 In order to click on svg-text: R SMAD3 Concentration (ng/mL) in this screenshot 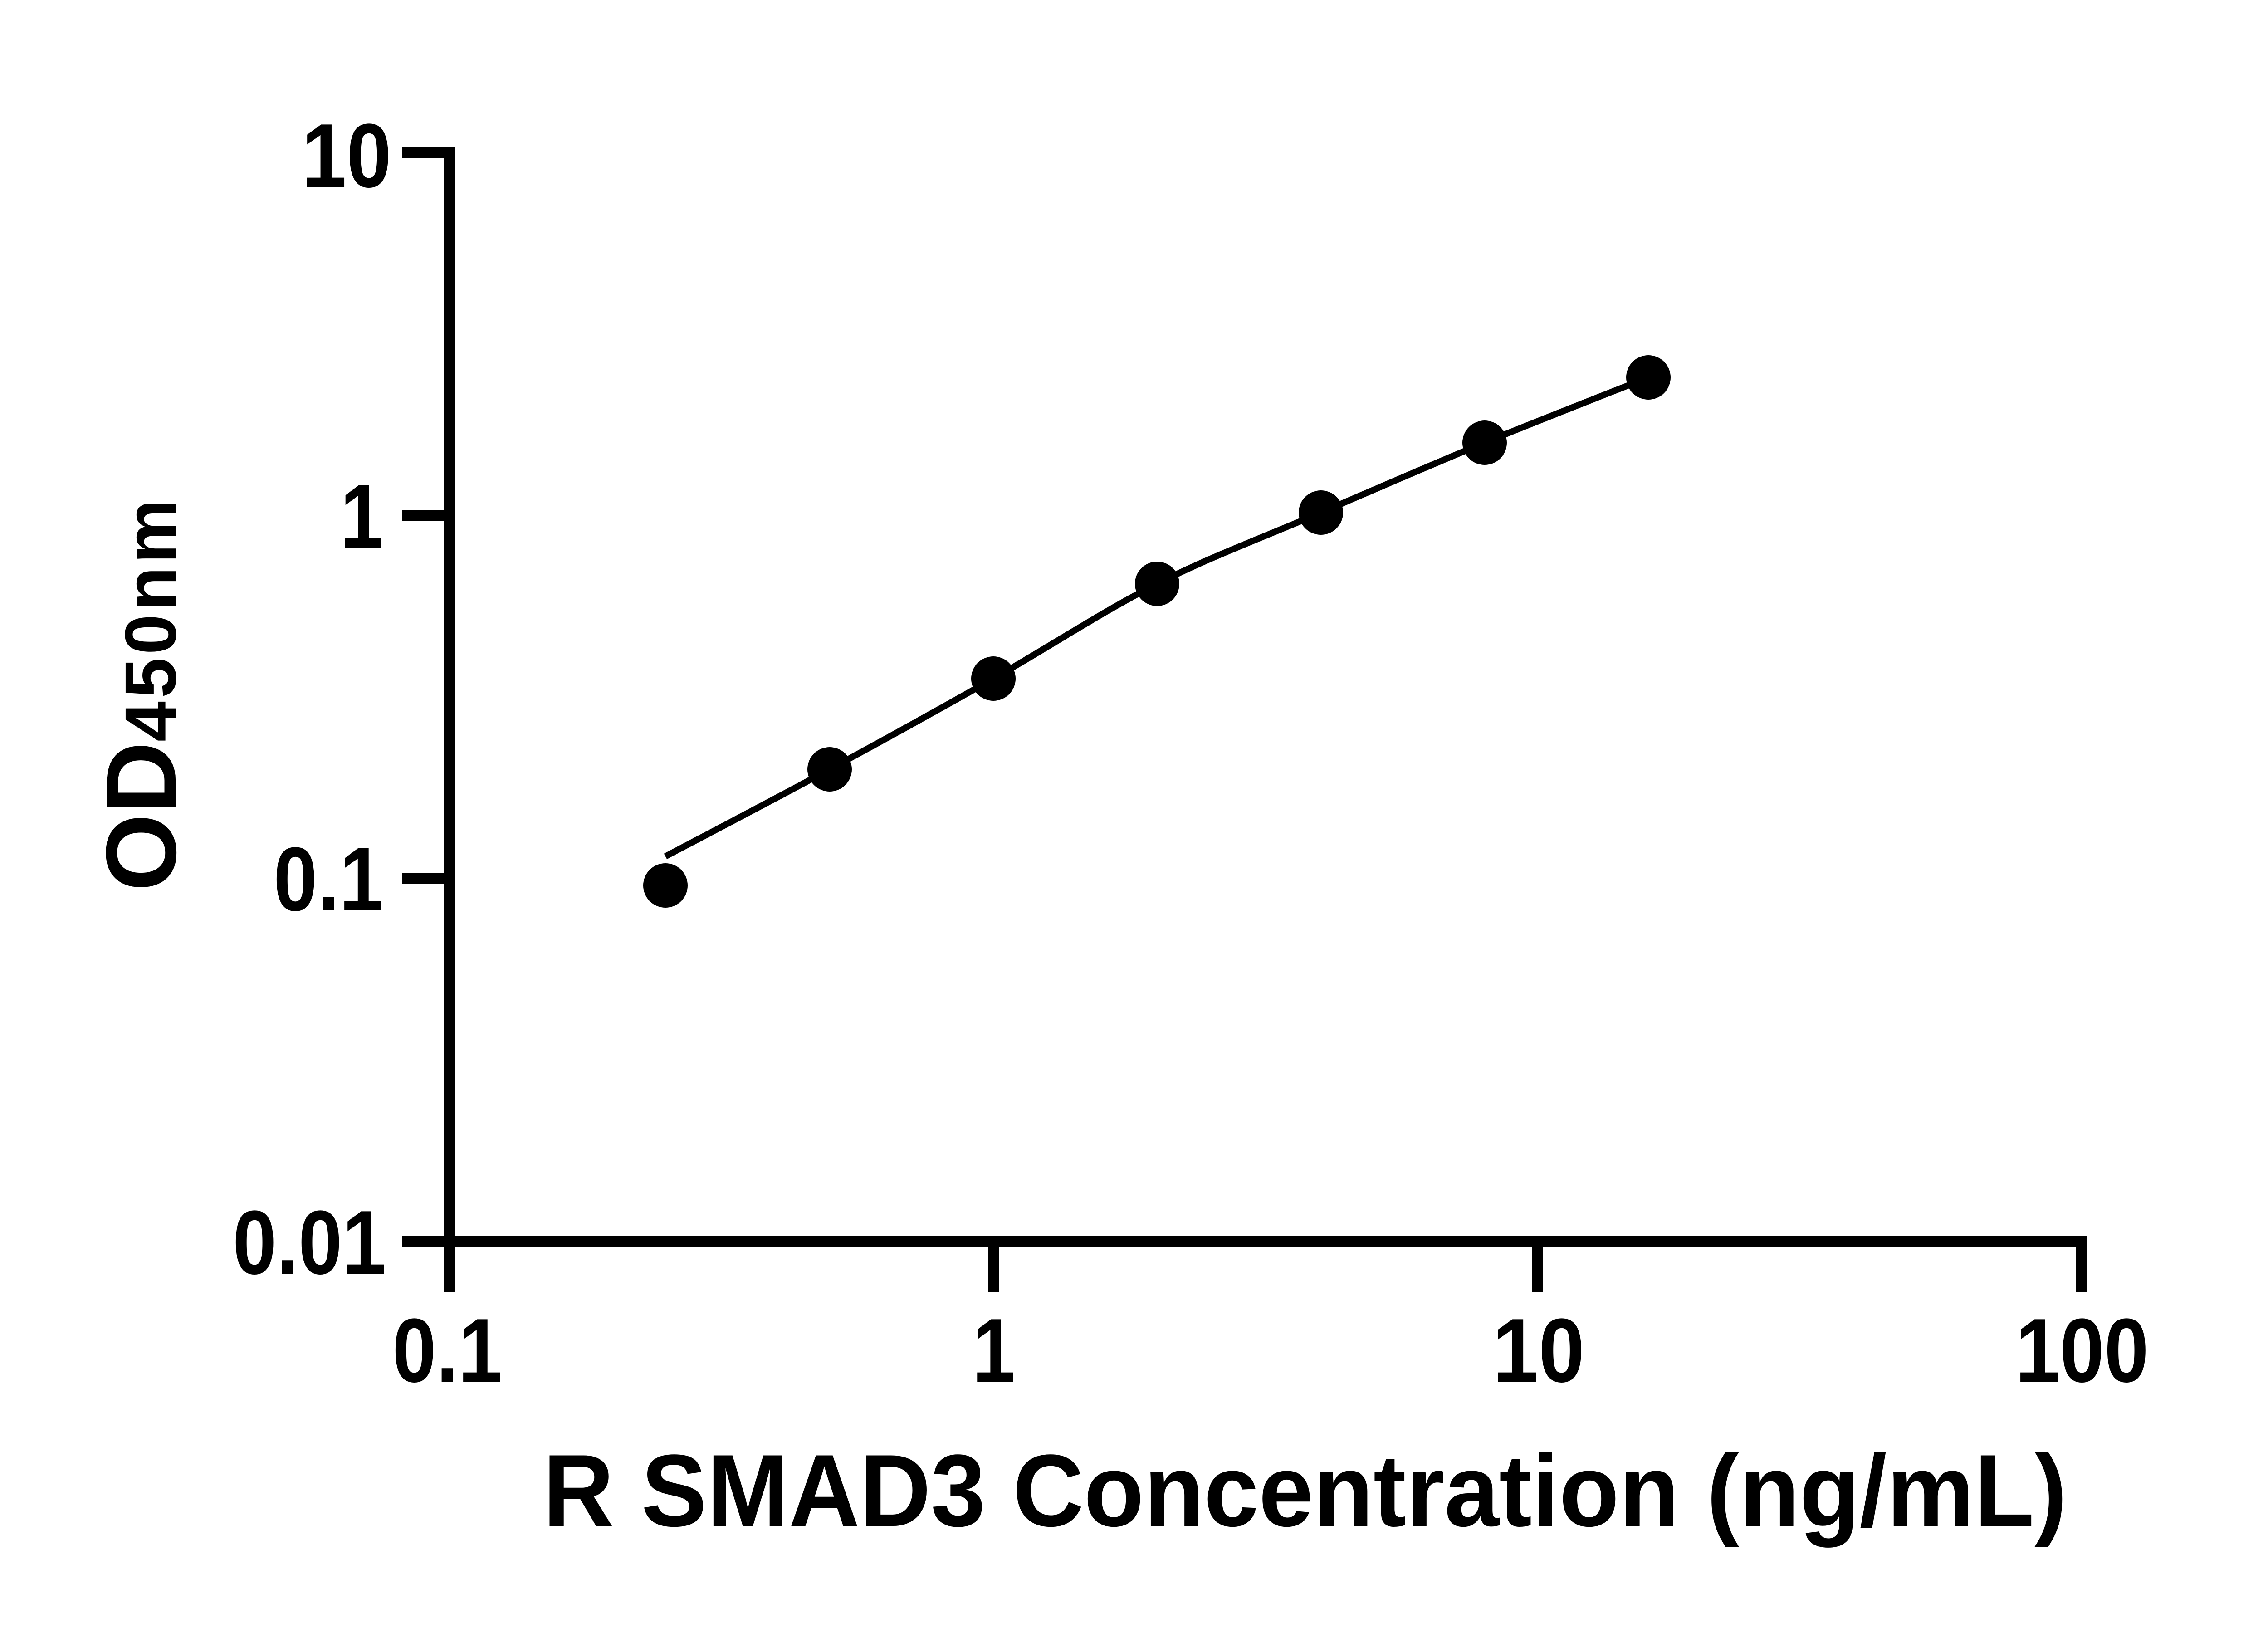, I will do `click(1305, 1490)`.